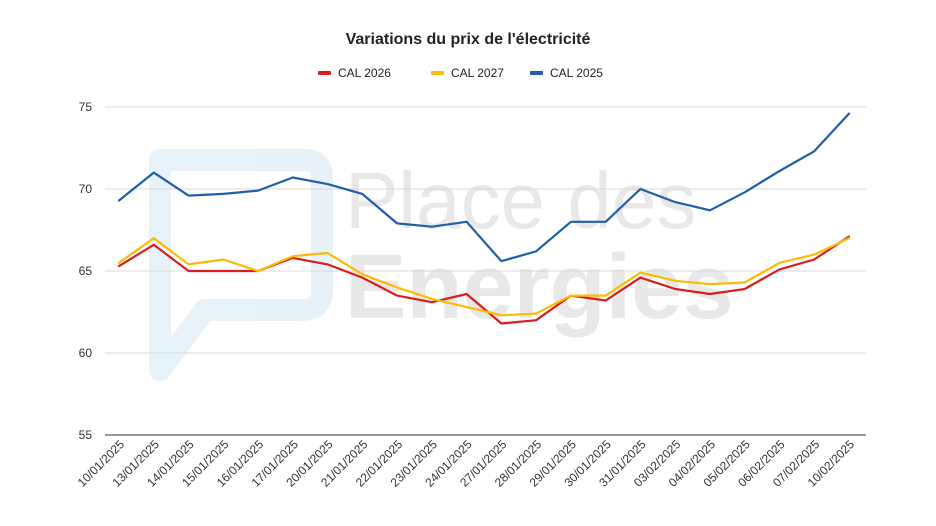 The height and width of the screenshot is (526, 936). I want to click on series-line-cal-2026, so click(484, 280).